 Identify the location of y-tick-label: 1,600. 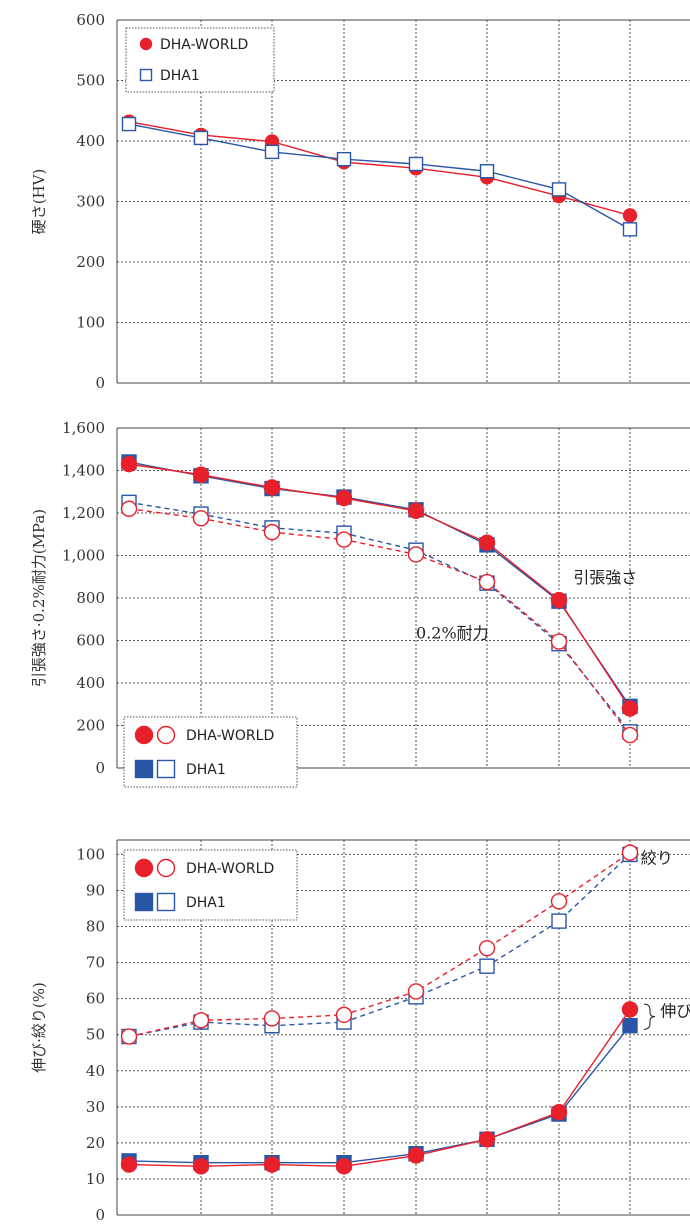
(83, 428).